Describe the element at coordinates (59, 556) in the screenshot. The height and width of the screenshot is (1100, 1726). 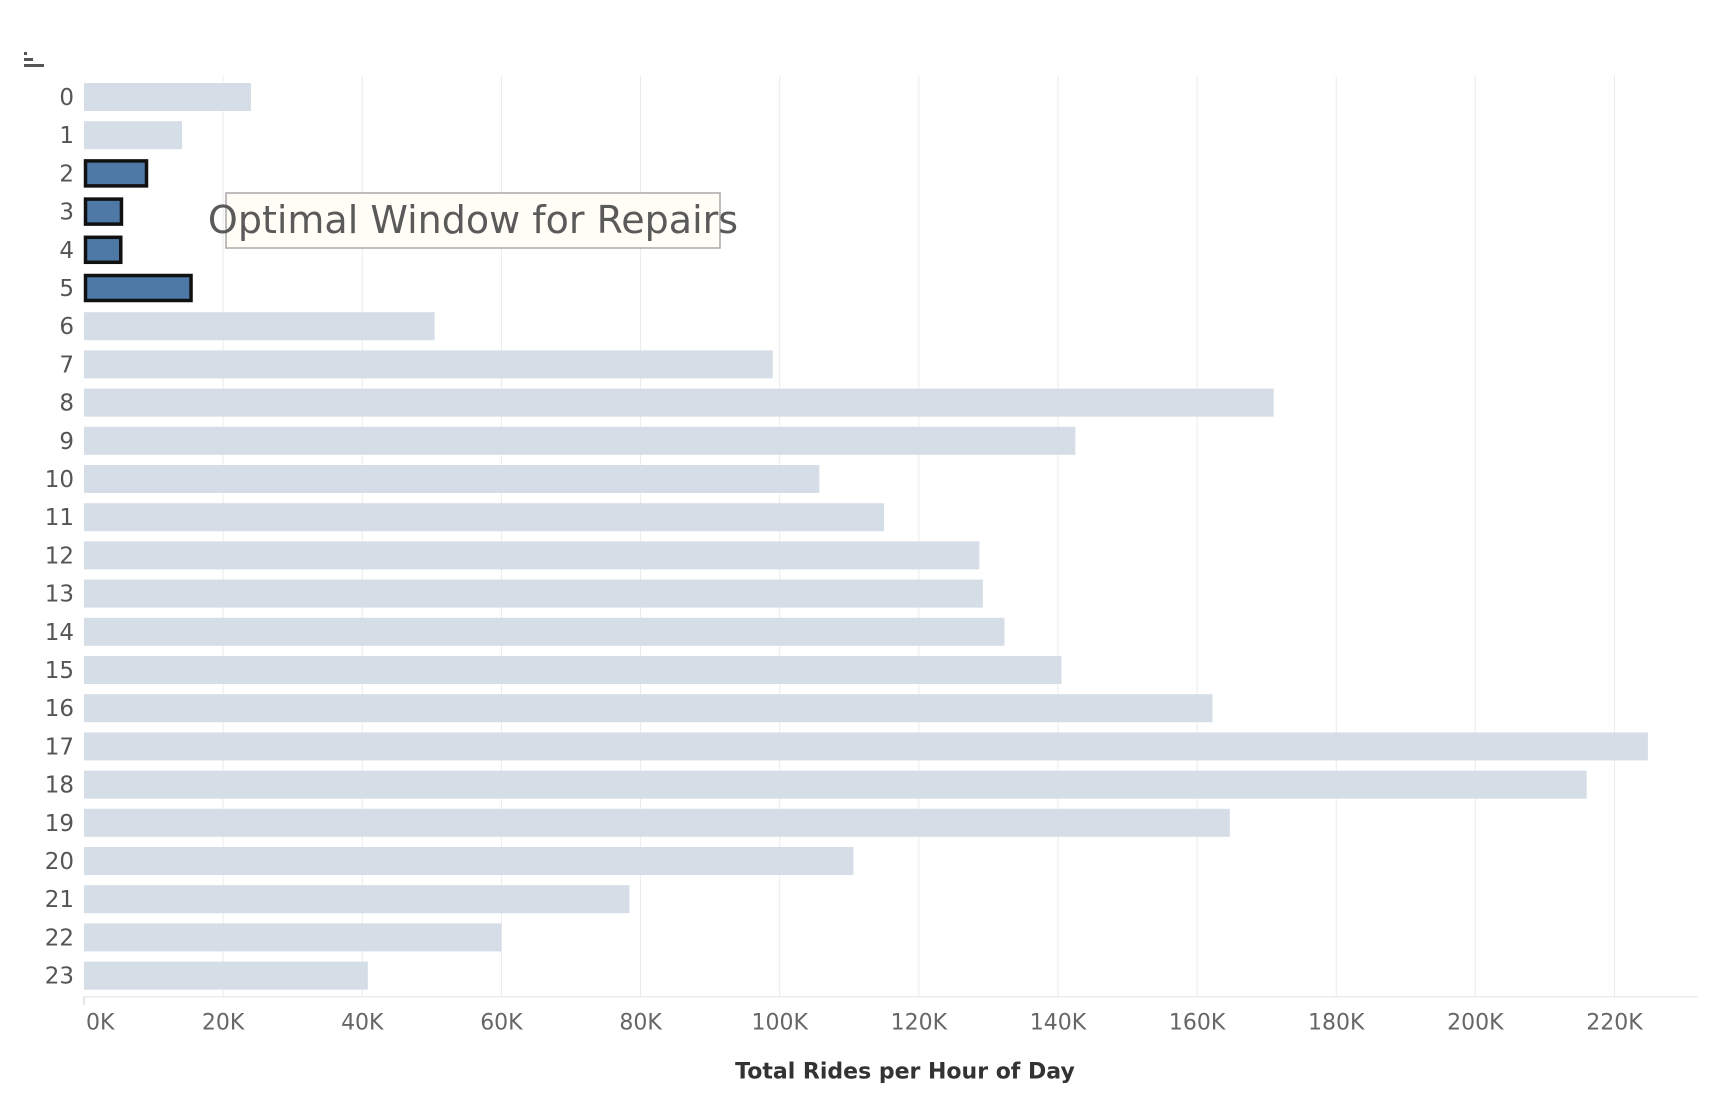
I see `category-label-12: 12` at that location.